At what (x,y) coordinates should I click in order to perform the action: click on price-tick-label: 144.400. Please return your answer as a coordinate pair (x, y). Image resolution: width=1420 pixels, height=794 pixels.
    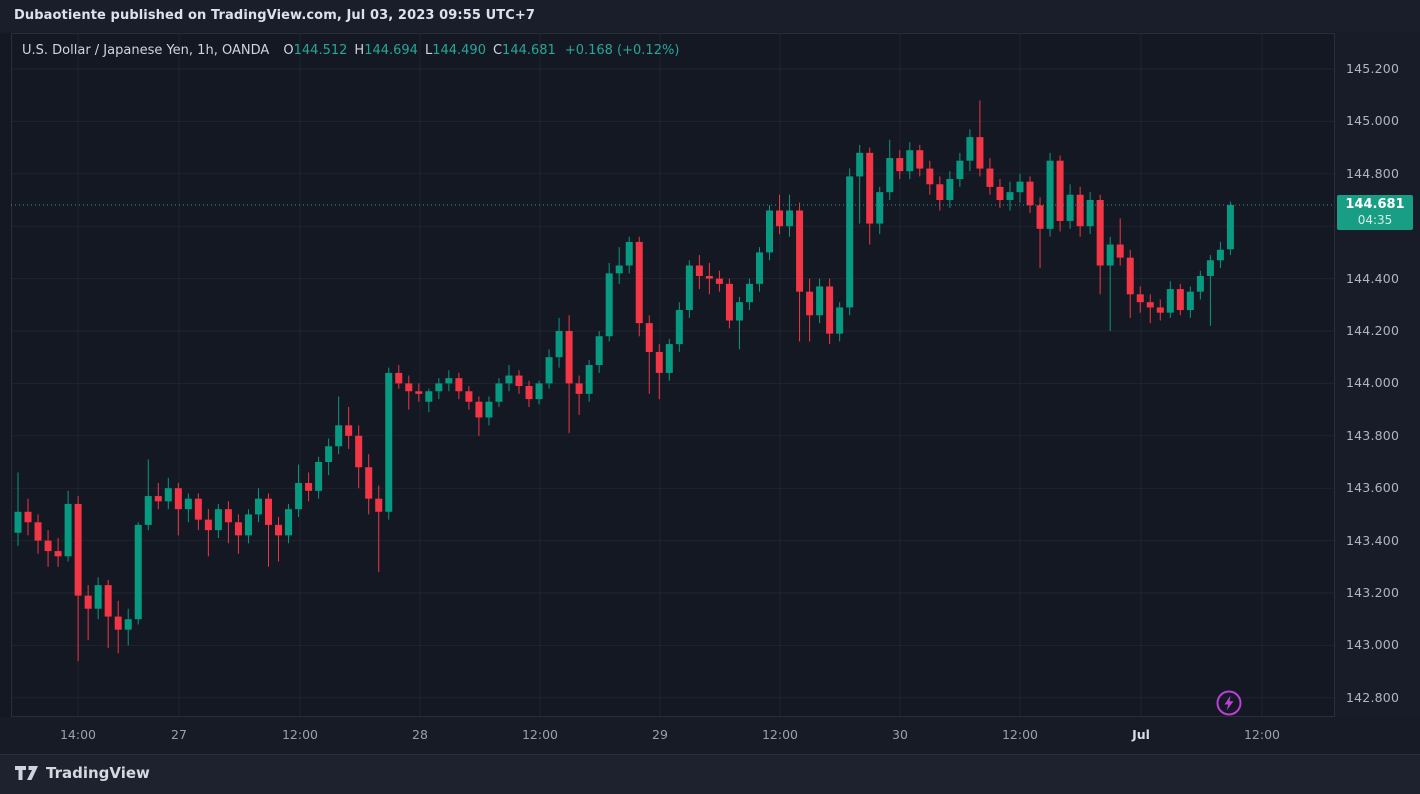
    Looking at the image, I should click on (1373, 278).